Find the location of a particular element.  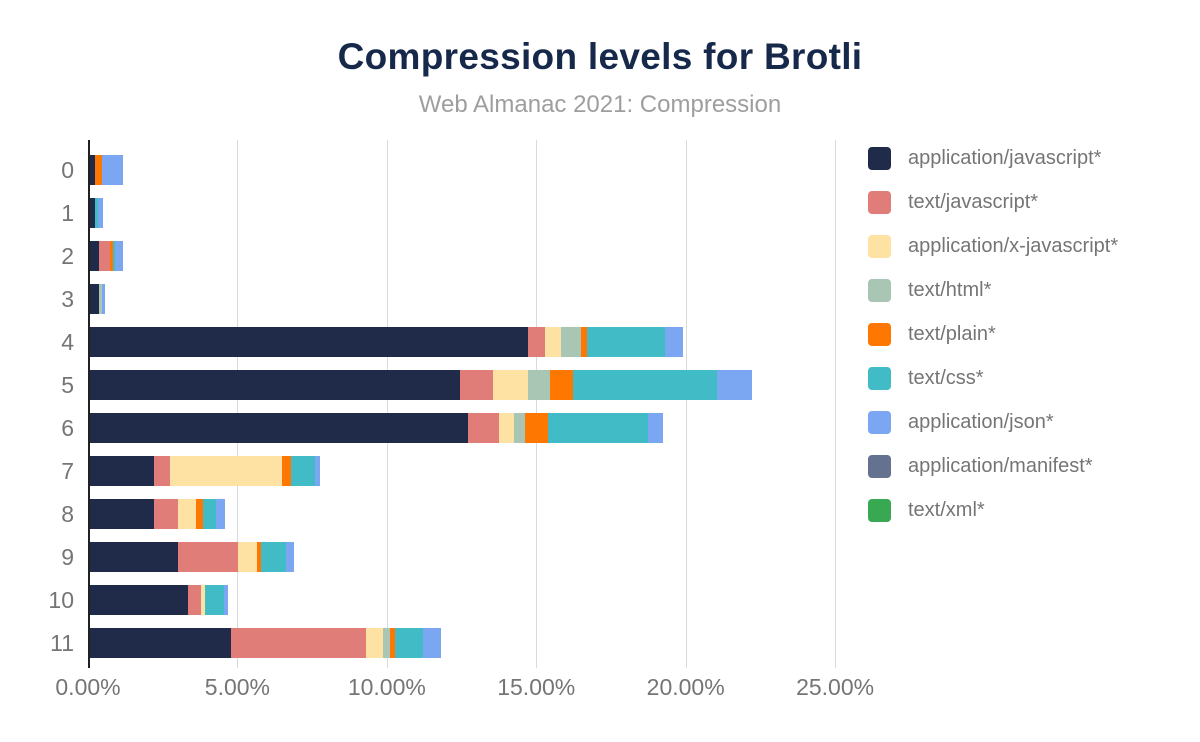

legend-item-application-x-javascript: application/x-javascript* is located at coordinates (993, 246).